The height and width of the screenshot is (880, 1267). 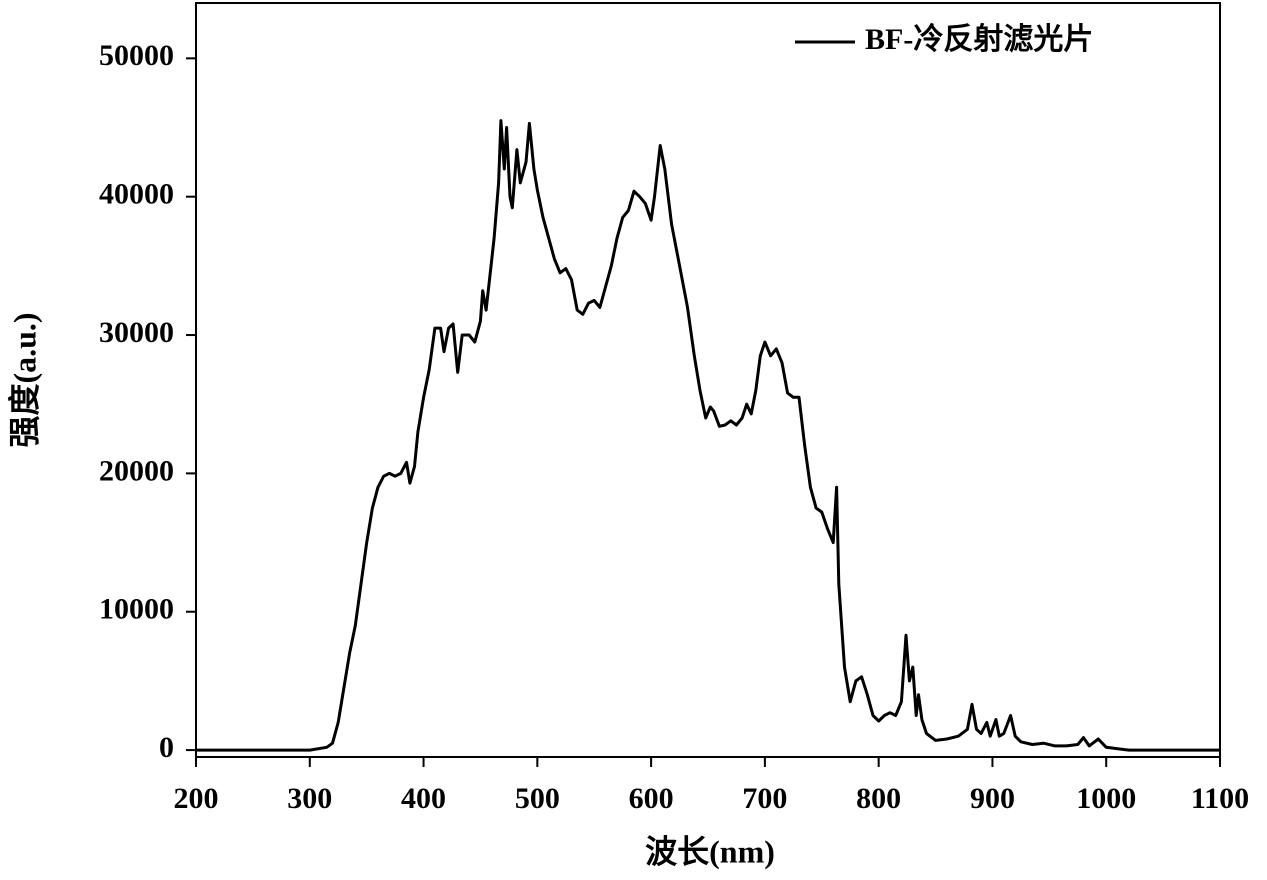 What do you see at coordinates (979, 39) in the screenshot?
I see `legend-label: BF-冷反射滤光片` at bounding box center [979, 39].